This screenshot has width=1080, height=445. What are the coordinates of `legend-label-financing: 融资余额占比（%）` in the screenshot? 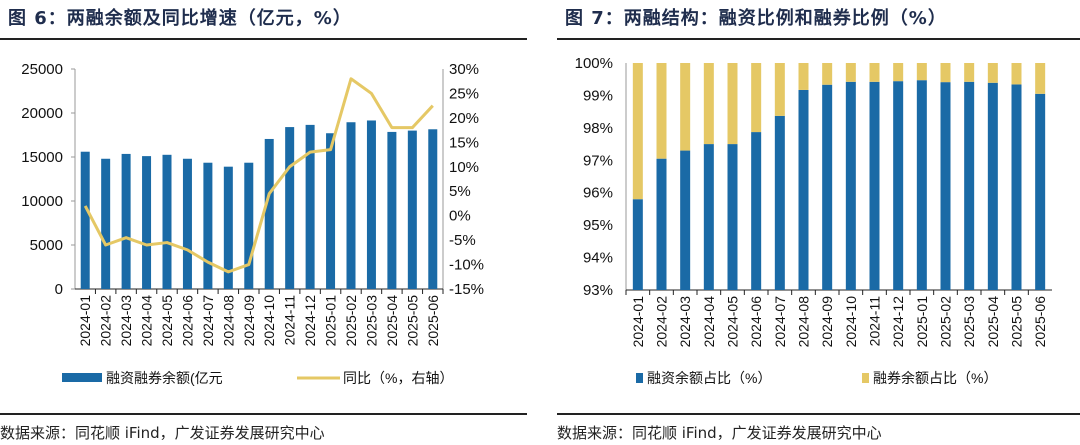 It's located at (709, 378).